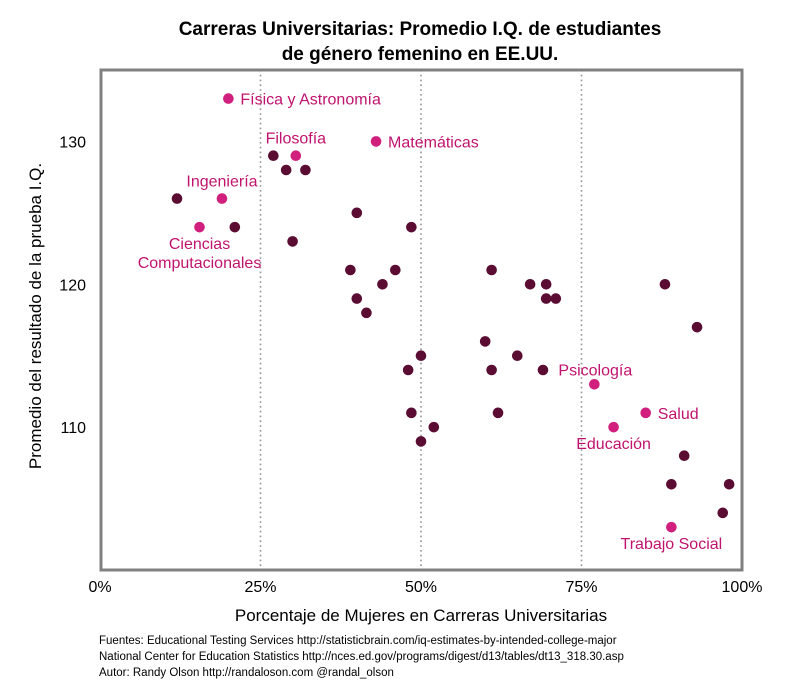 This screenshot has width=798, height=693. I want to click on chart-title-line-2: de género femenino en EE.UU., so click(420, 54).